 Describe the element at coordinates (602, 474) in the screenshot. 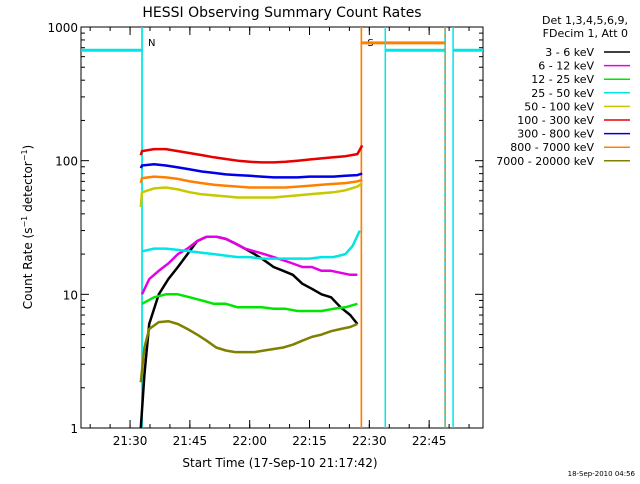

I see `timestamp: 18-Sep-2010 04:56` at that location.